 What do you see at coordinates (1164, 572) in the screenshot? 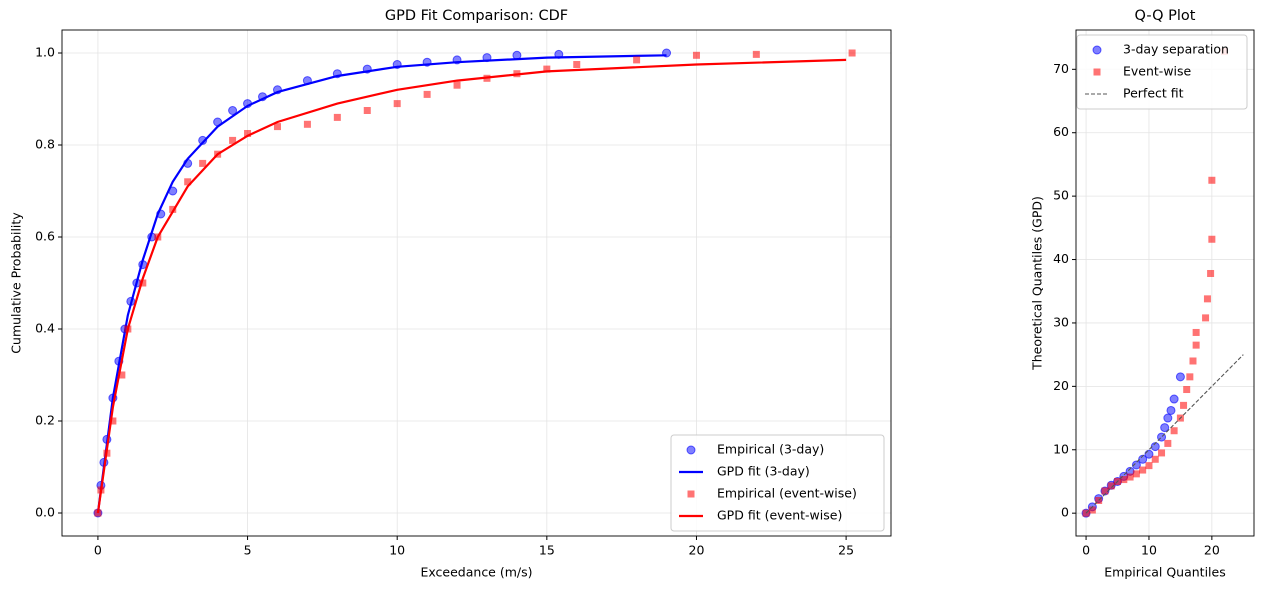
I see `x-axis-label: Empirical Quantiles` at bounding box center [1164, 572].